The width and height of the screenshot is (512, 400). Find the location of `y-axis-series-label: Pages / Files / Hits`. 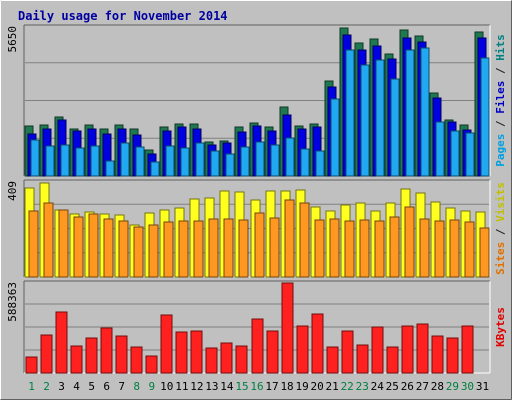

y-axis-series-label: Pages / Files / Hits is located at coordinates (500, 100).